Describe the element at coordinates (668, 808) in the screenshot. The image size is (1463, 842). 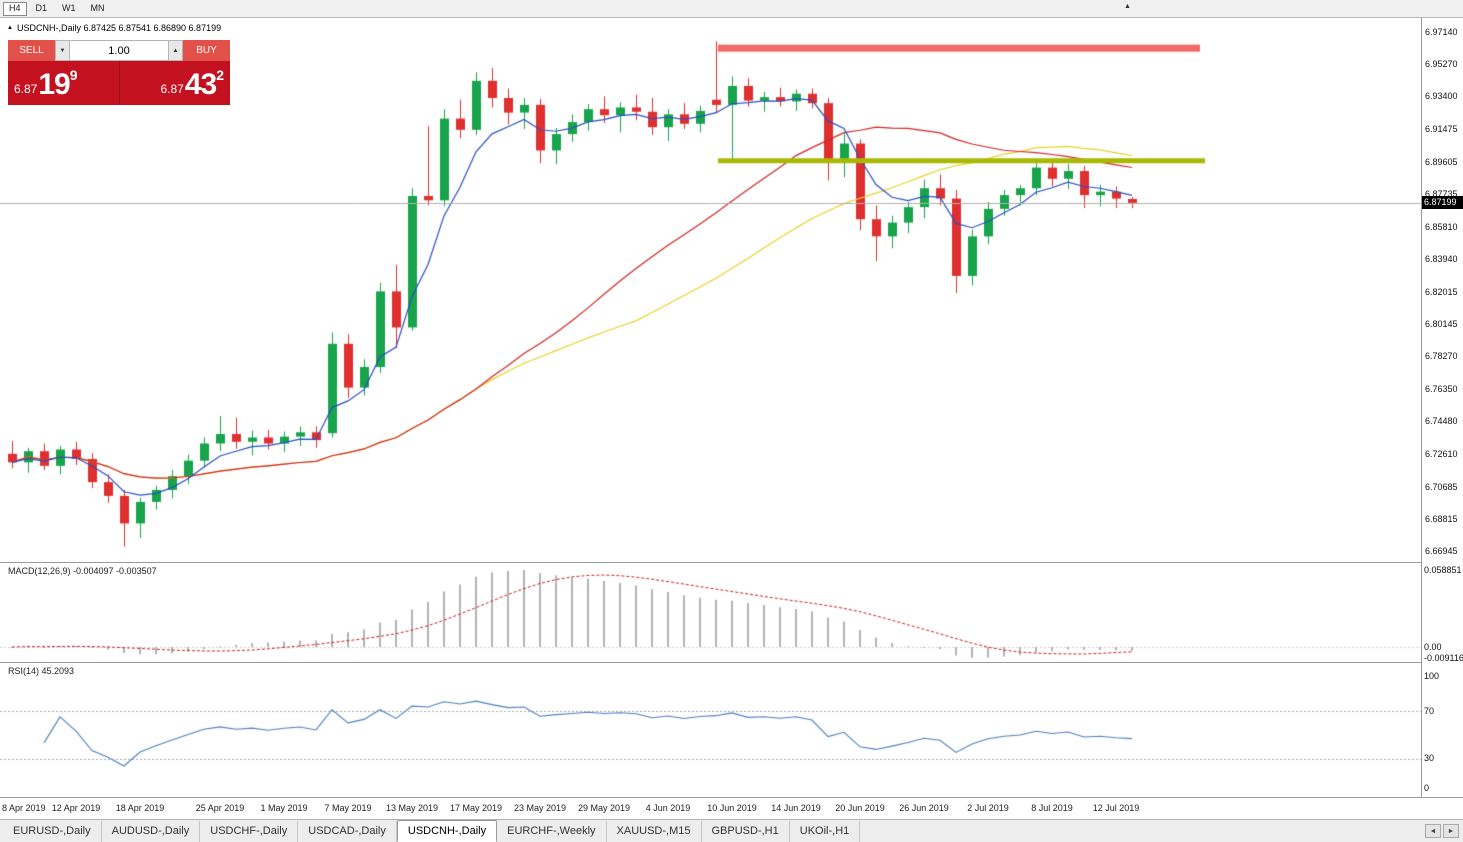
I see `date-axis-label: 4 Jun 2019` at that location.